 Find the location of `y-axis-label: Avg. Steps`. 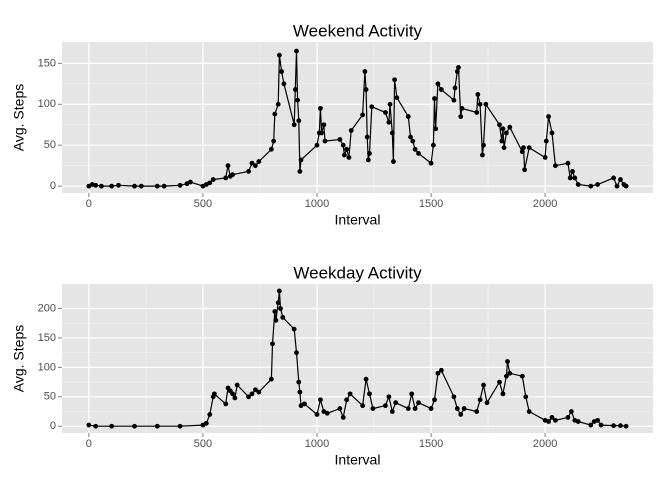

y-axis-label: Avg. Steps is located at coordinates (19, 358).